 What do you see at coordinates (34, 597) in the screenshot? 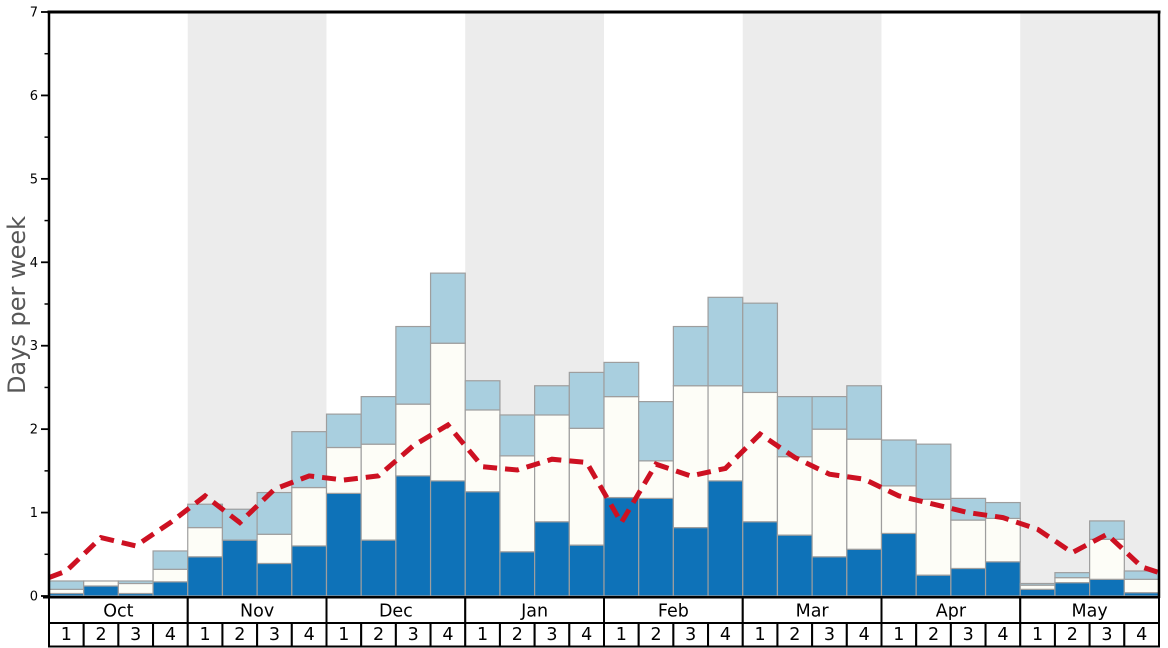
I see `y-axis-tick-label: 0` at bounding box center [34, 597].